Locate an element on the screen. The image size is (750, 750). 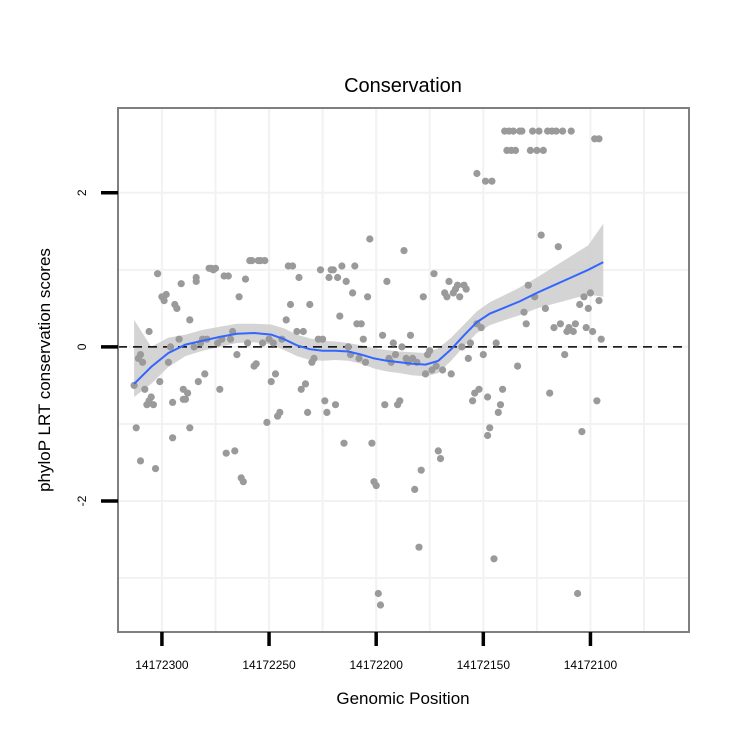
y-tick-label: 2 is located at coordinates (82, 192).